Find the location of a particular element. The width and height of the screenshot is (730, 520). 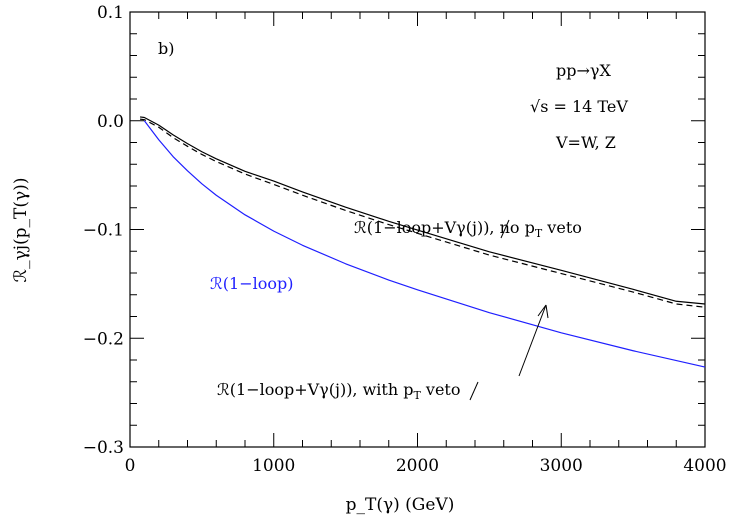

legend-one-loop: ℛ(1−loop) is located at coordinates (251, 283).